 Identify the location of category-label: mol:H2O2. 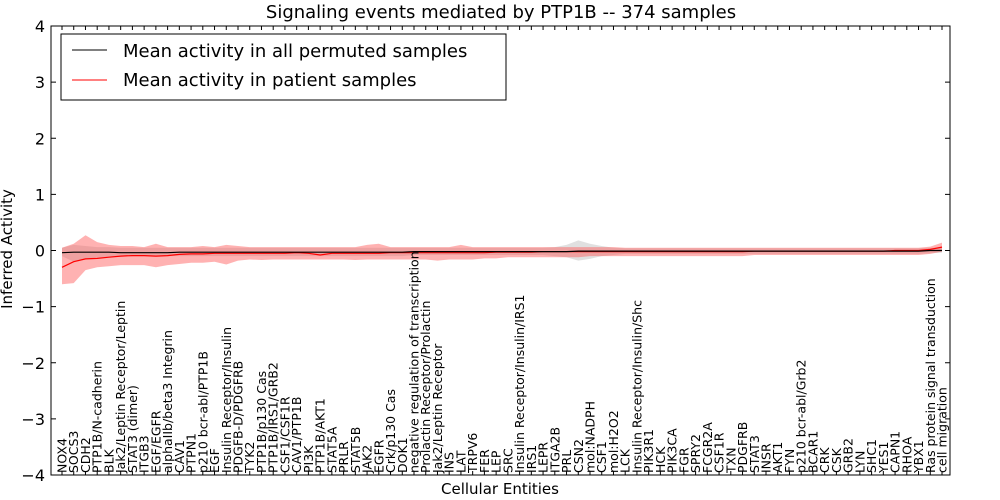
(613, 441).